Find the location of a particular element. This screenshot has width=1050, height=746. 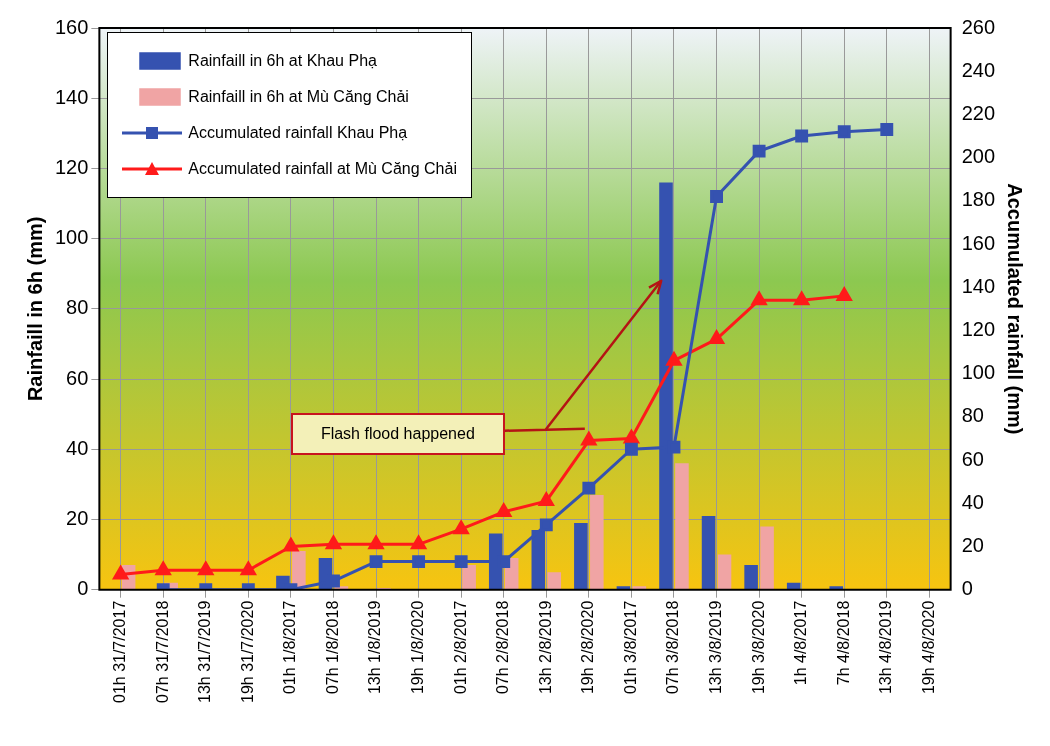

x-tick-label: 19h 1/8/2020 is located at coordinates (417, 647).